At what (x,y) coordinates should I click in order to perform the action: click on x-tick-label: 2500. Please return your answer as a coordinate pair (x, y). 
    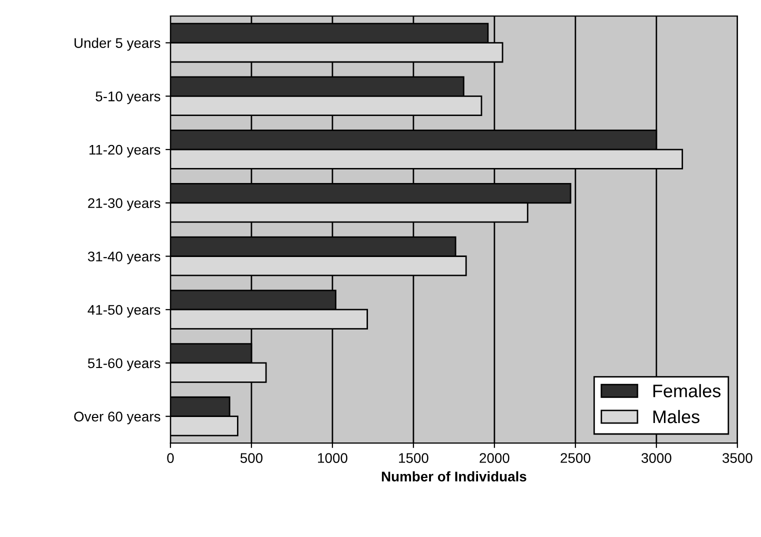
    Looking at the image, I should click on (575, 458).